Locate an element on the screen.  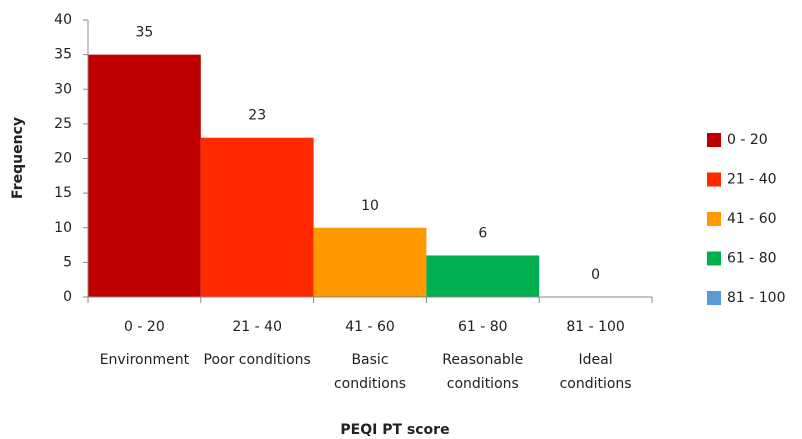
y-tick-label: 15 is located at coordinates (63, 193).